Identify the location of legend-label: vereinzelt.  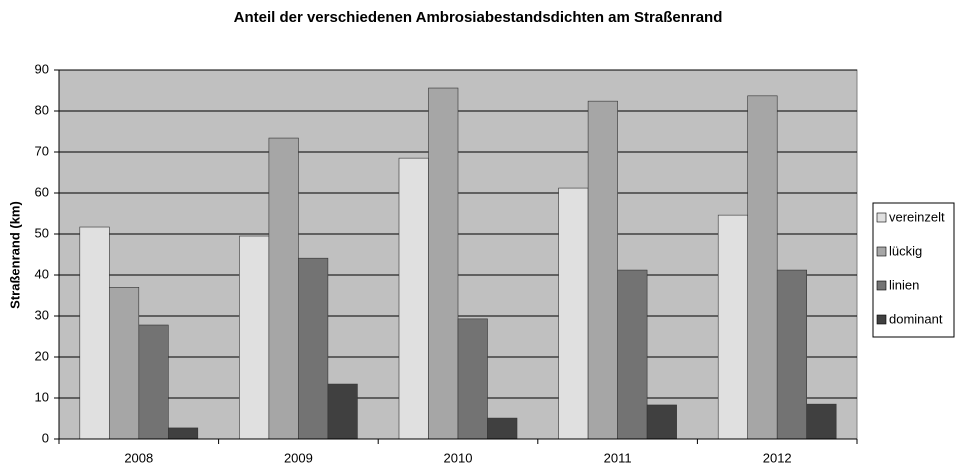
(917, 216).